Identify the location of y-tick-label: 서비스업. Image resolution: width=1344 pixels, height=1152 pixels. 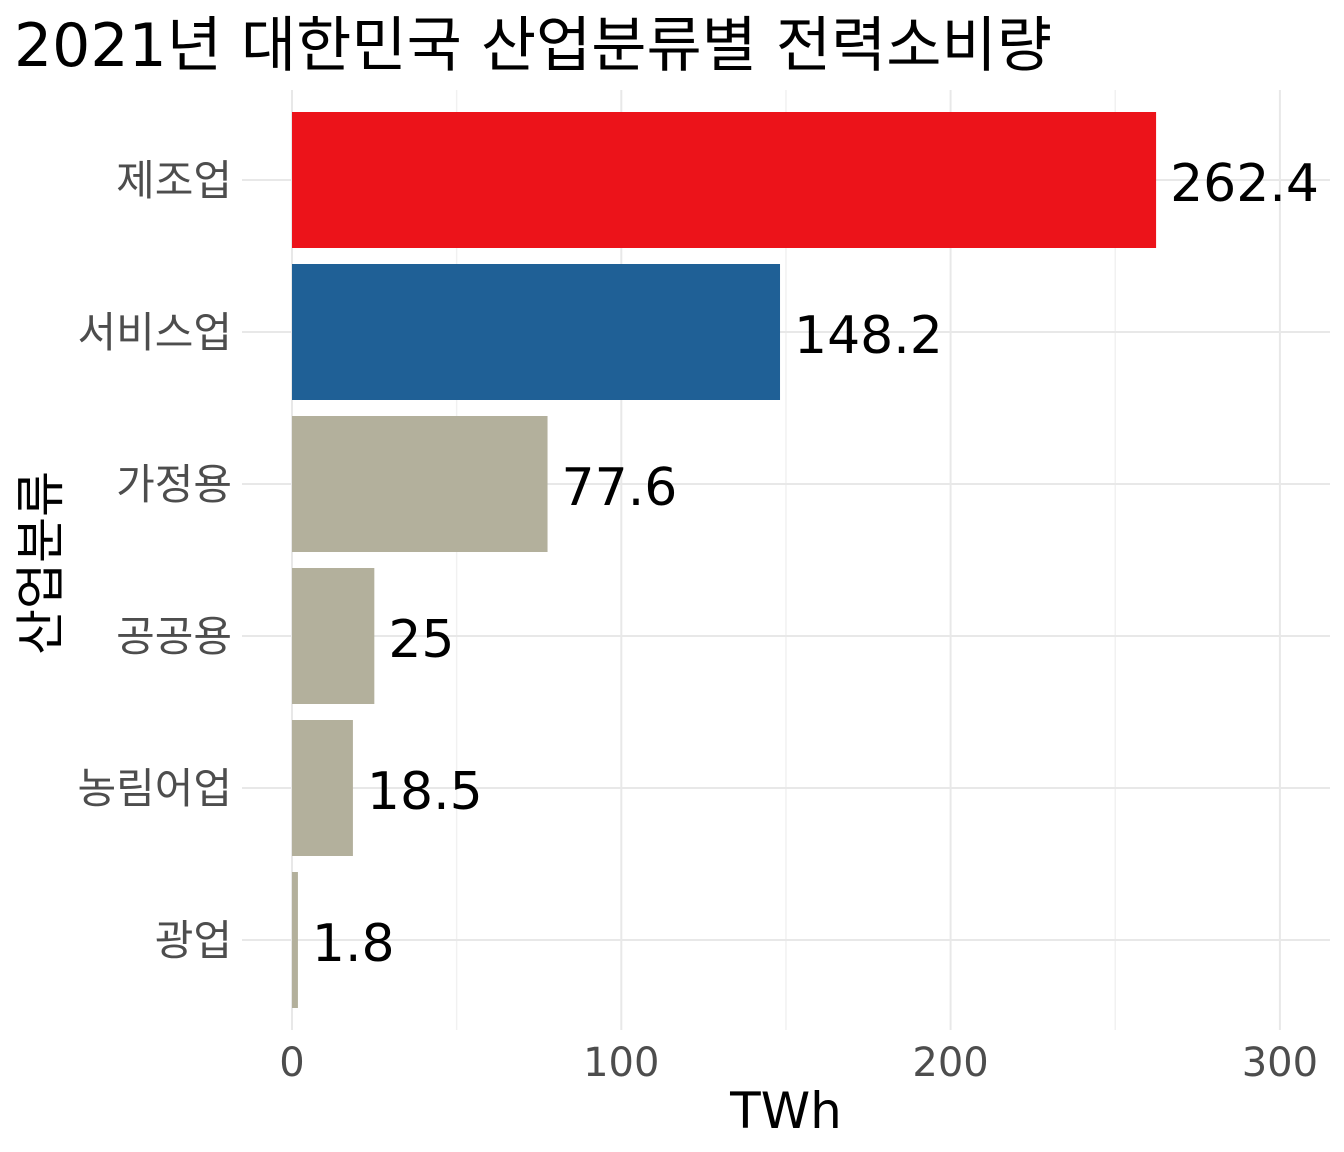
(154, 332).